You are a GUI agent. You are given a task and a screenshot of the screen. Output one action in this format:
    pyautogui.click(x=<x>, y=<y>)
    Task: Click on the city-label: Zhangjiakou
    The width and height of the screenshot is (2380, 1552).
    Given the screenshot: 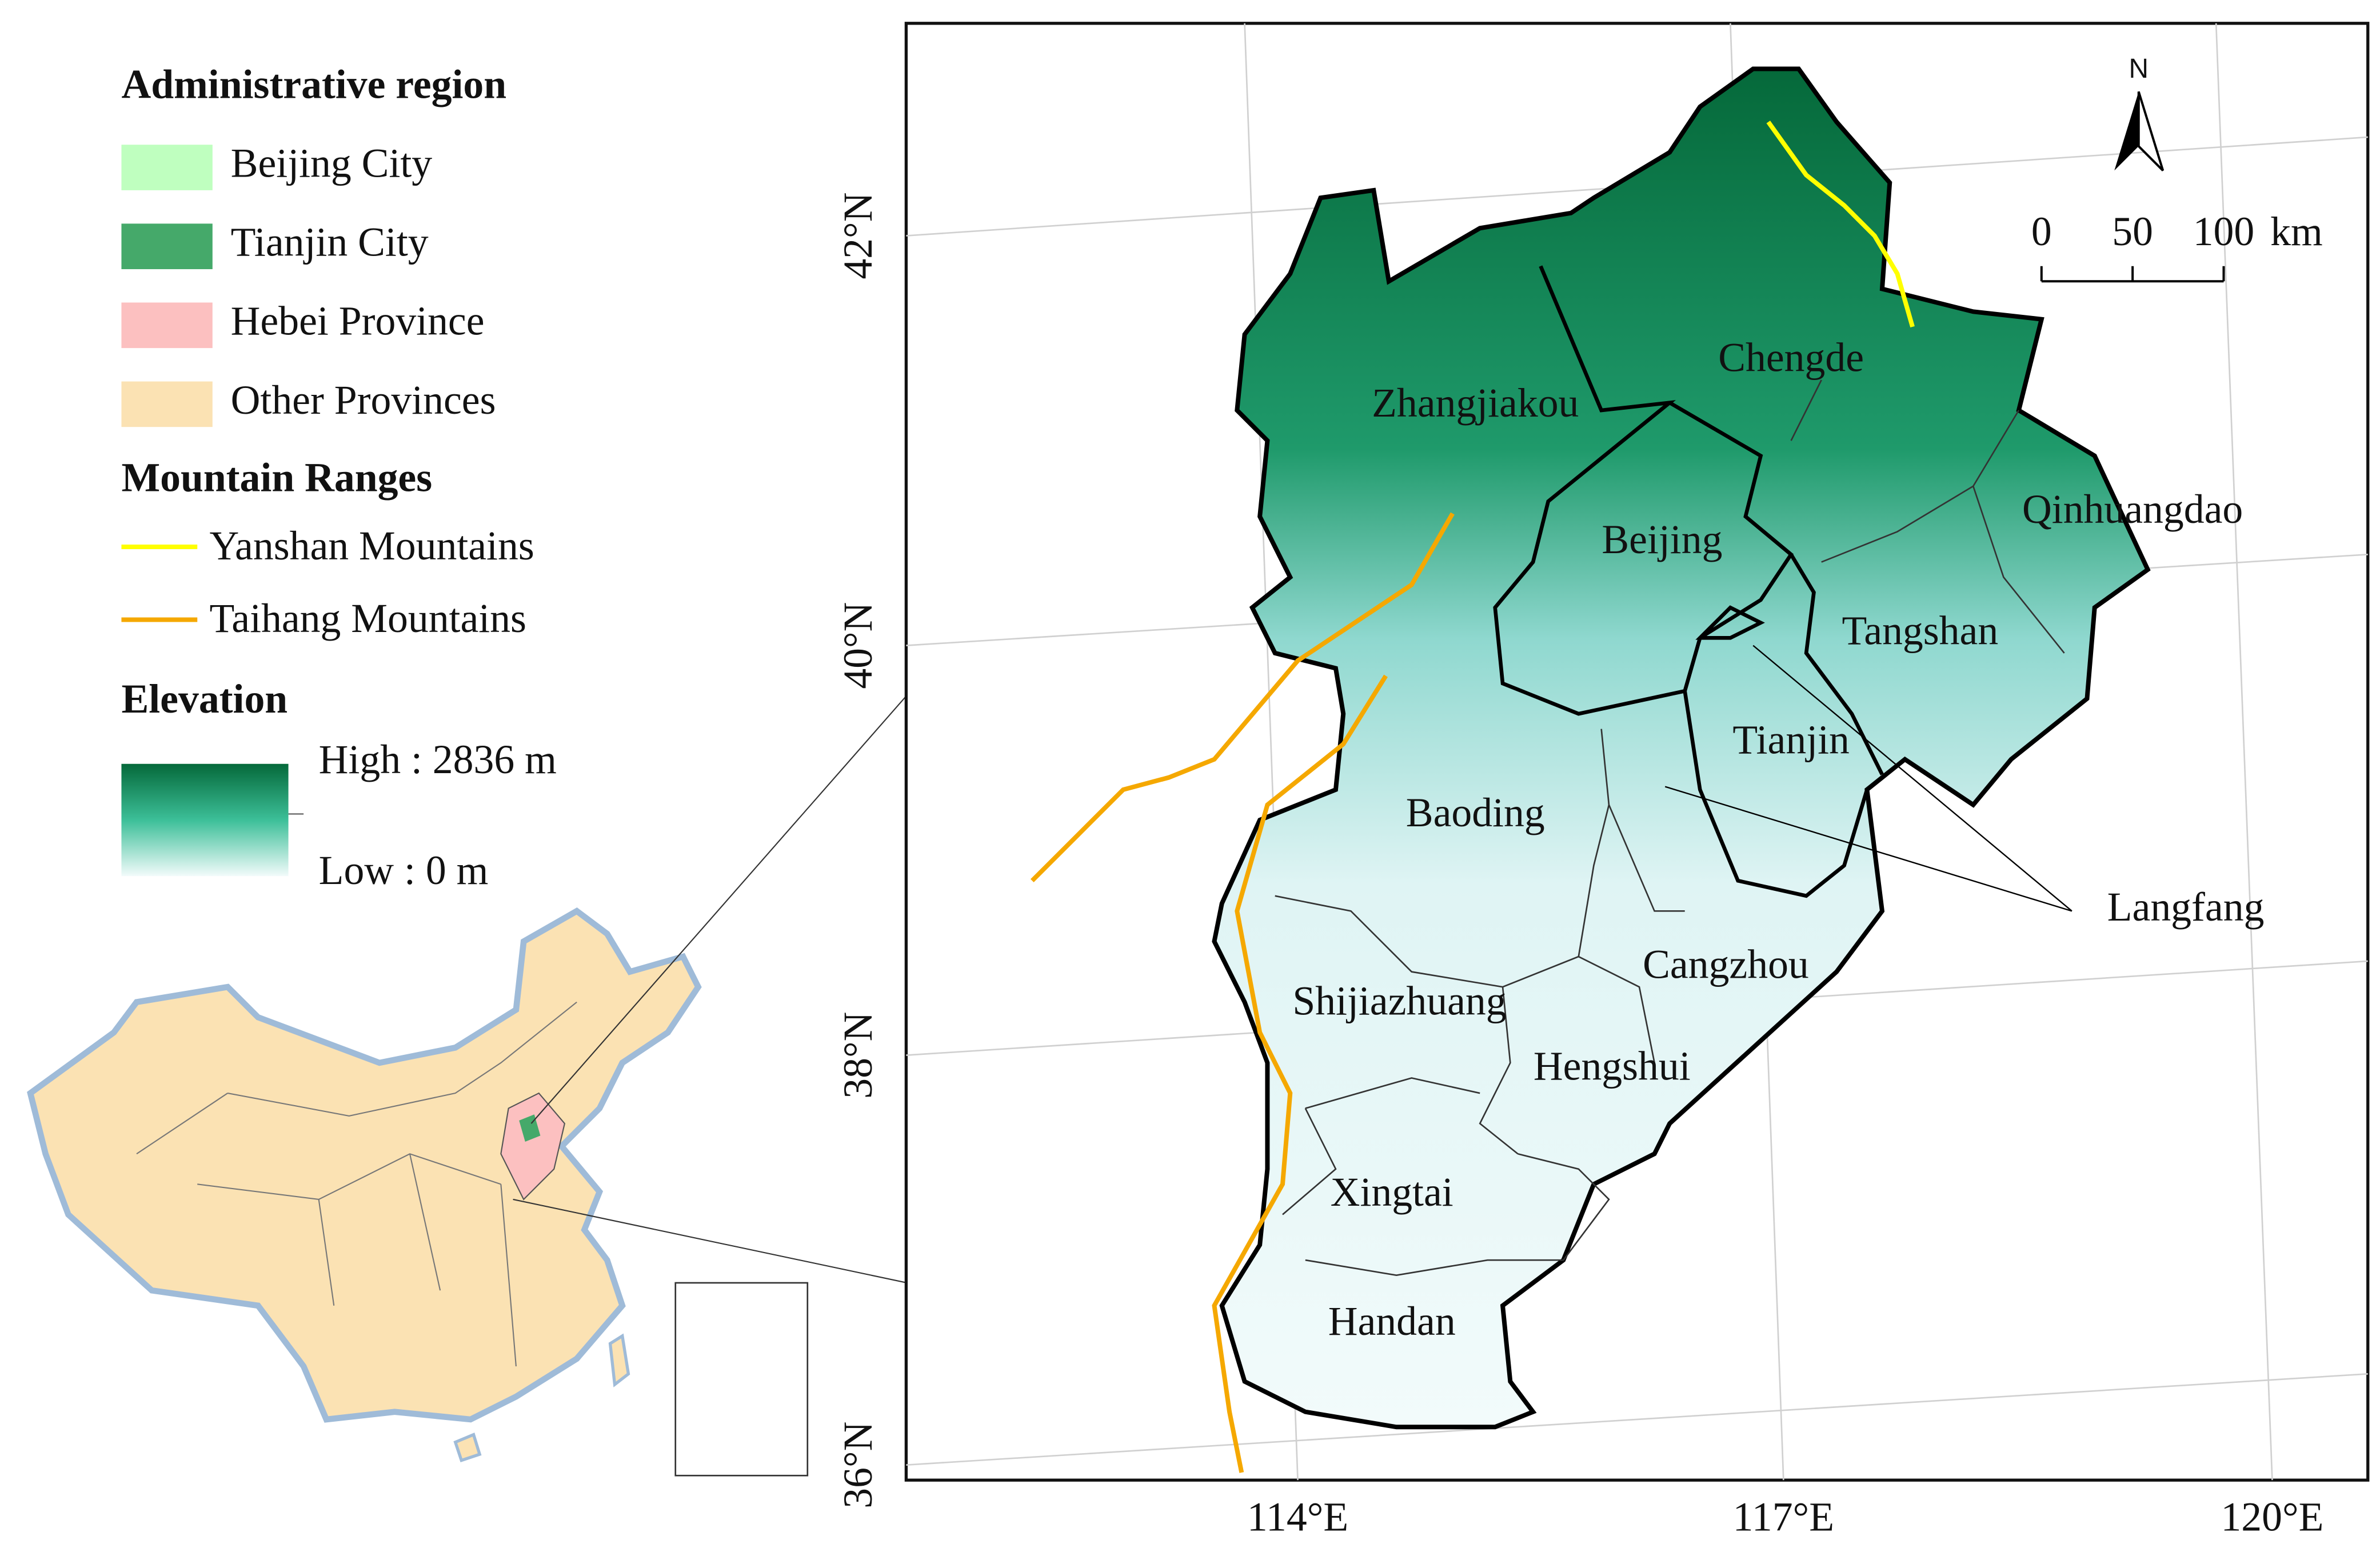 What is the action you would take?
    pyautogui.click(x=1475, y=403)
    